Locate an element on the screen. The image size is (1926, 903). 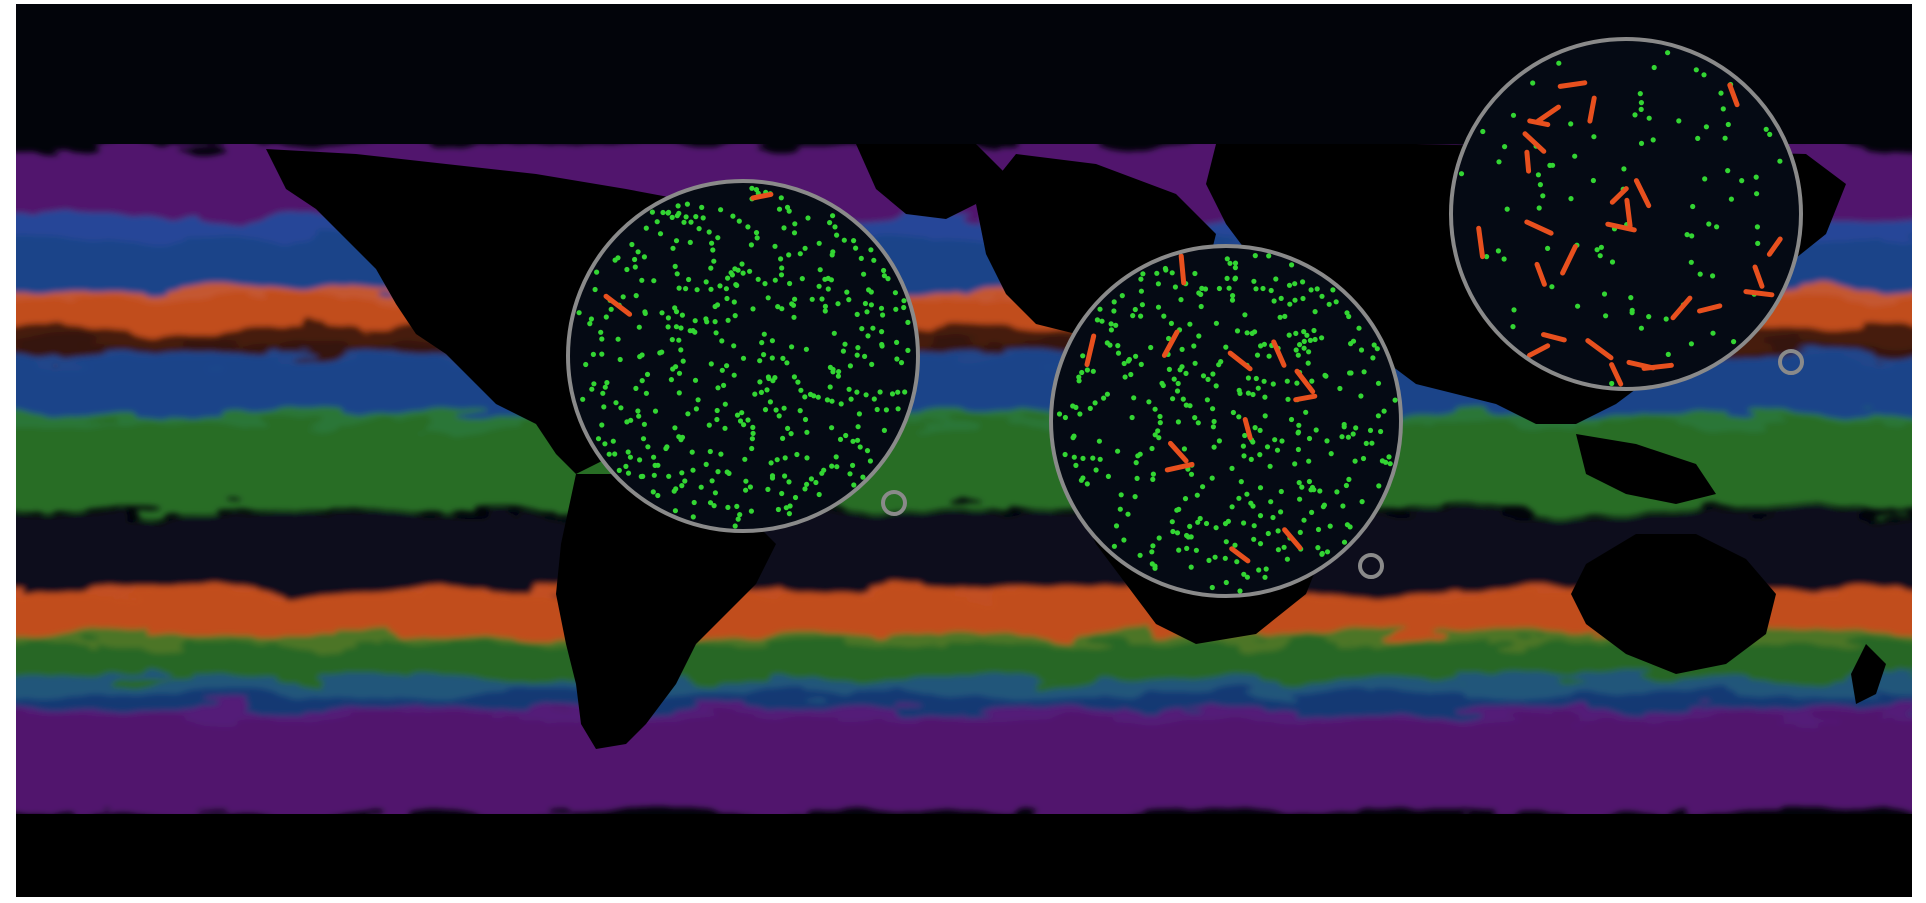
marker-west-pacific is located at coordinates (1791, 362).